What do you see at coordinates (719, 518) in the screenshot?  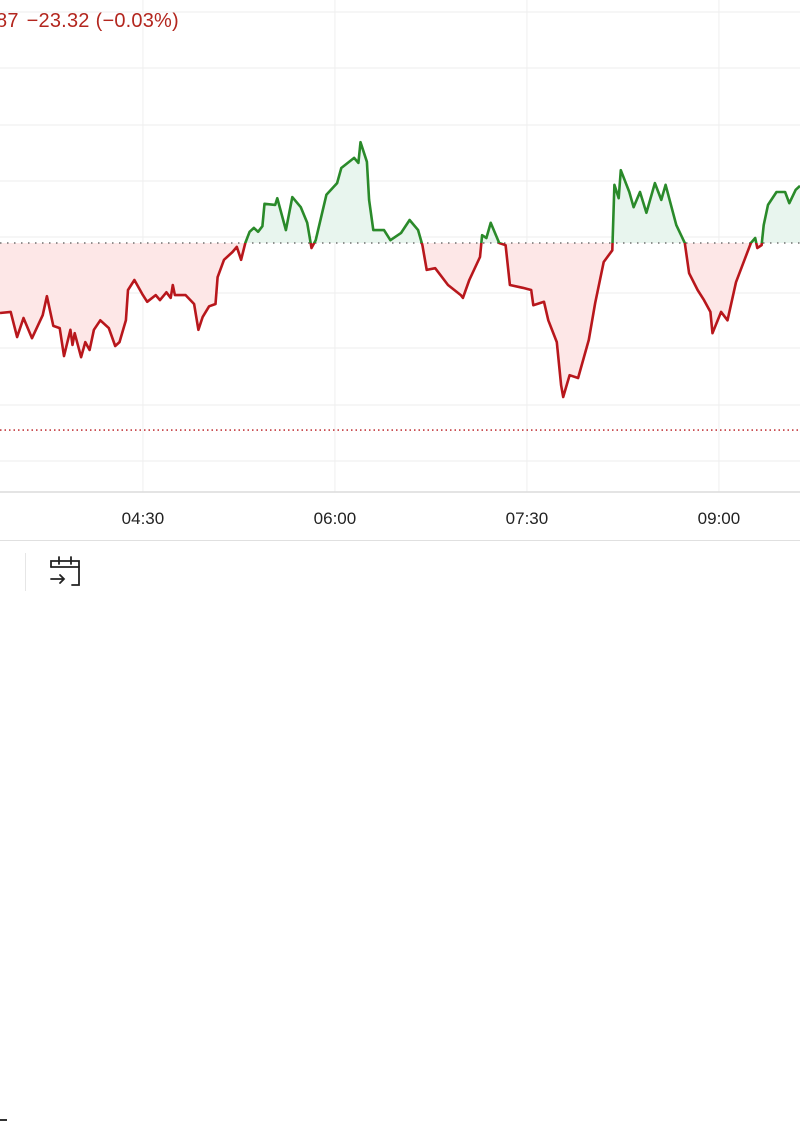 I see `time-tick-label: 09:00` at bounding box center [719, 518].